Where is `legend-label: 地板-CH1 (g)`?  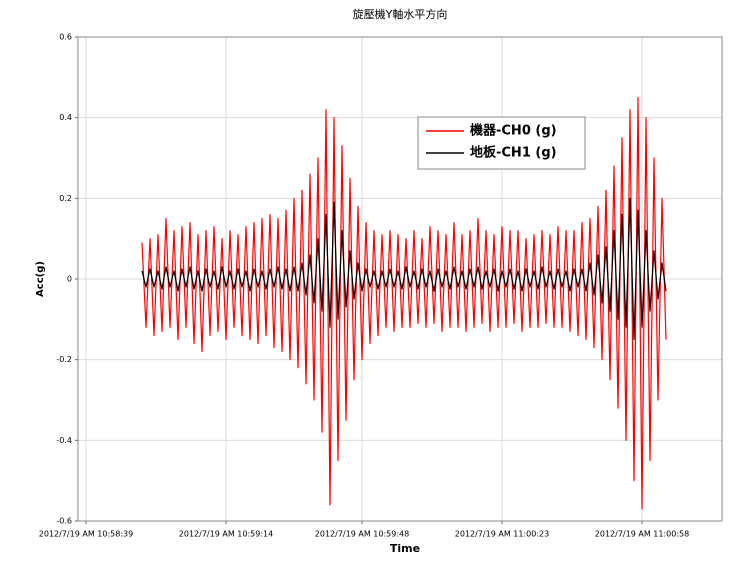
legend-label: 地板-CH1 (g) is located at coordinates (513, 153).